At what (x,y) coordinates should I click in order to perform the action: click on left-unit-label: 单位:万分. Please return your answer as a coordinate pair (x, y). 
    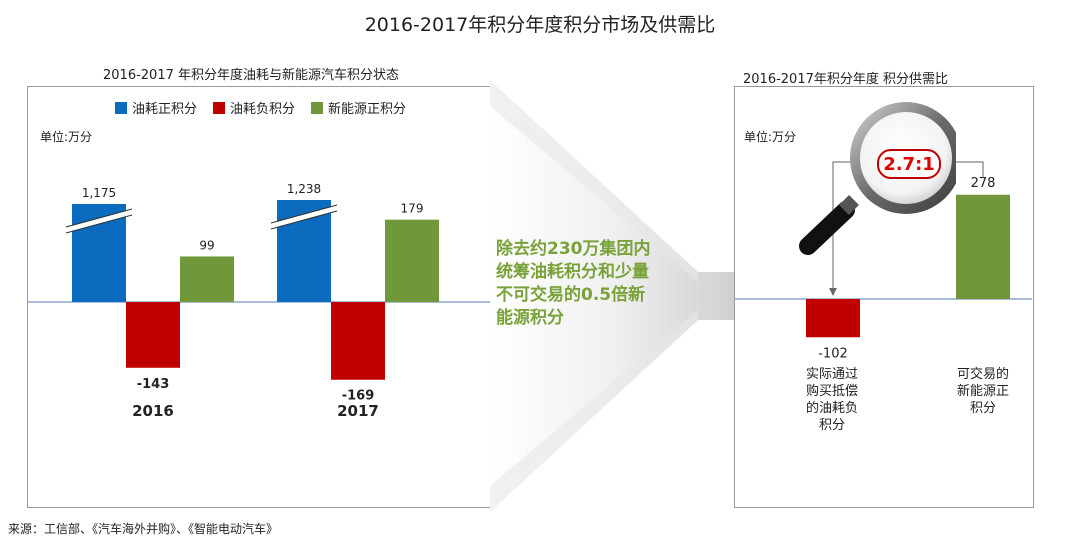
    Looking at the image, I should click on (66, 137).